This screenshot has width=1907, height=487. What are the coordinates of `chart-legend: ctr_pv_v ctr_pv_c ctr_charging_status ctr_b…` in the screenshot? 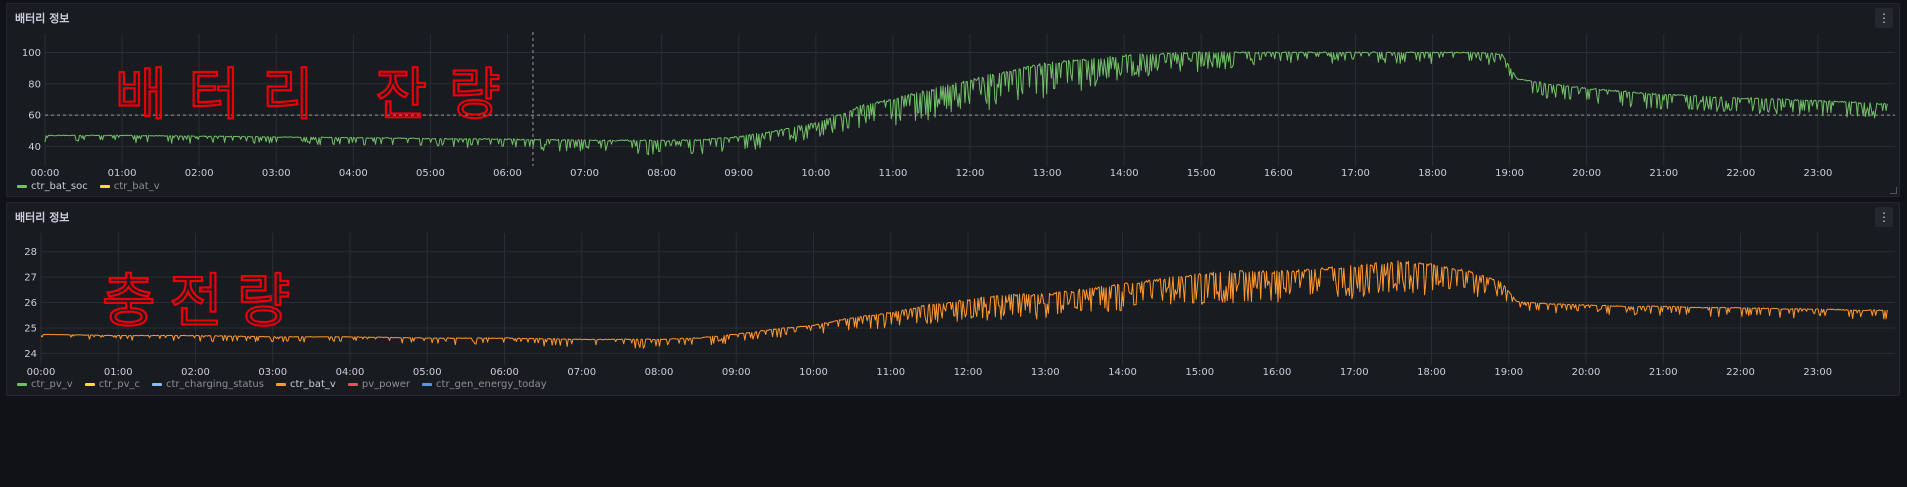 It's located at (282, 384).